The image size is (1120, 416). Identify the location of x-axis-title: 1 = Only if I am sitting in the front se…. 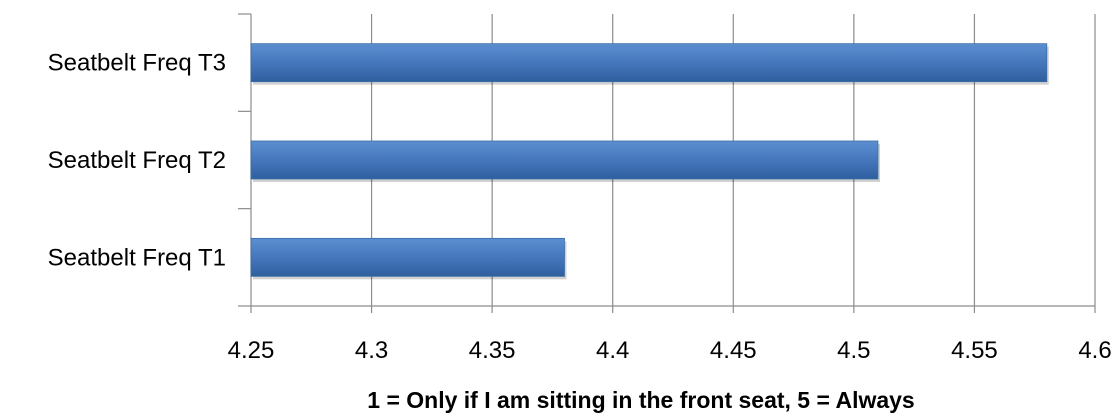
(640, 400).